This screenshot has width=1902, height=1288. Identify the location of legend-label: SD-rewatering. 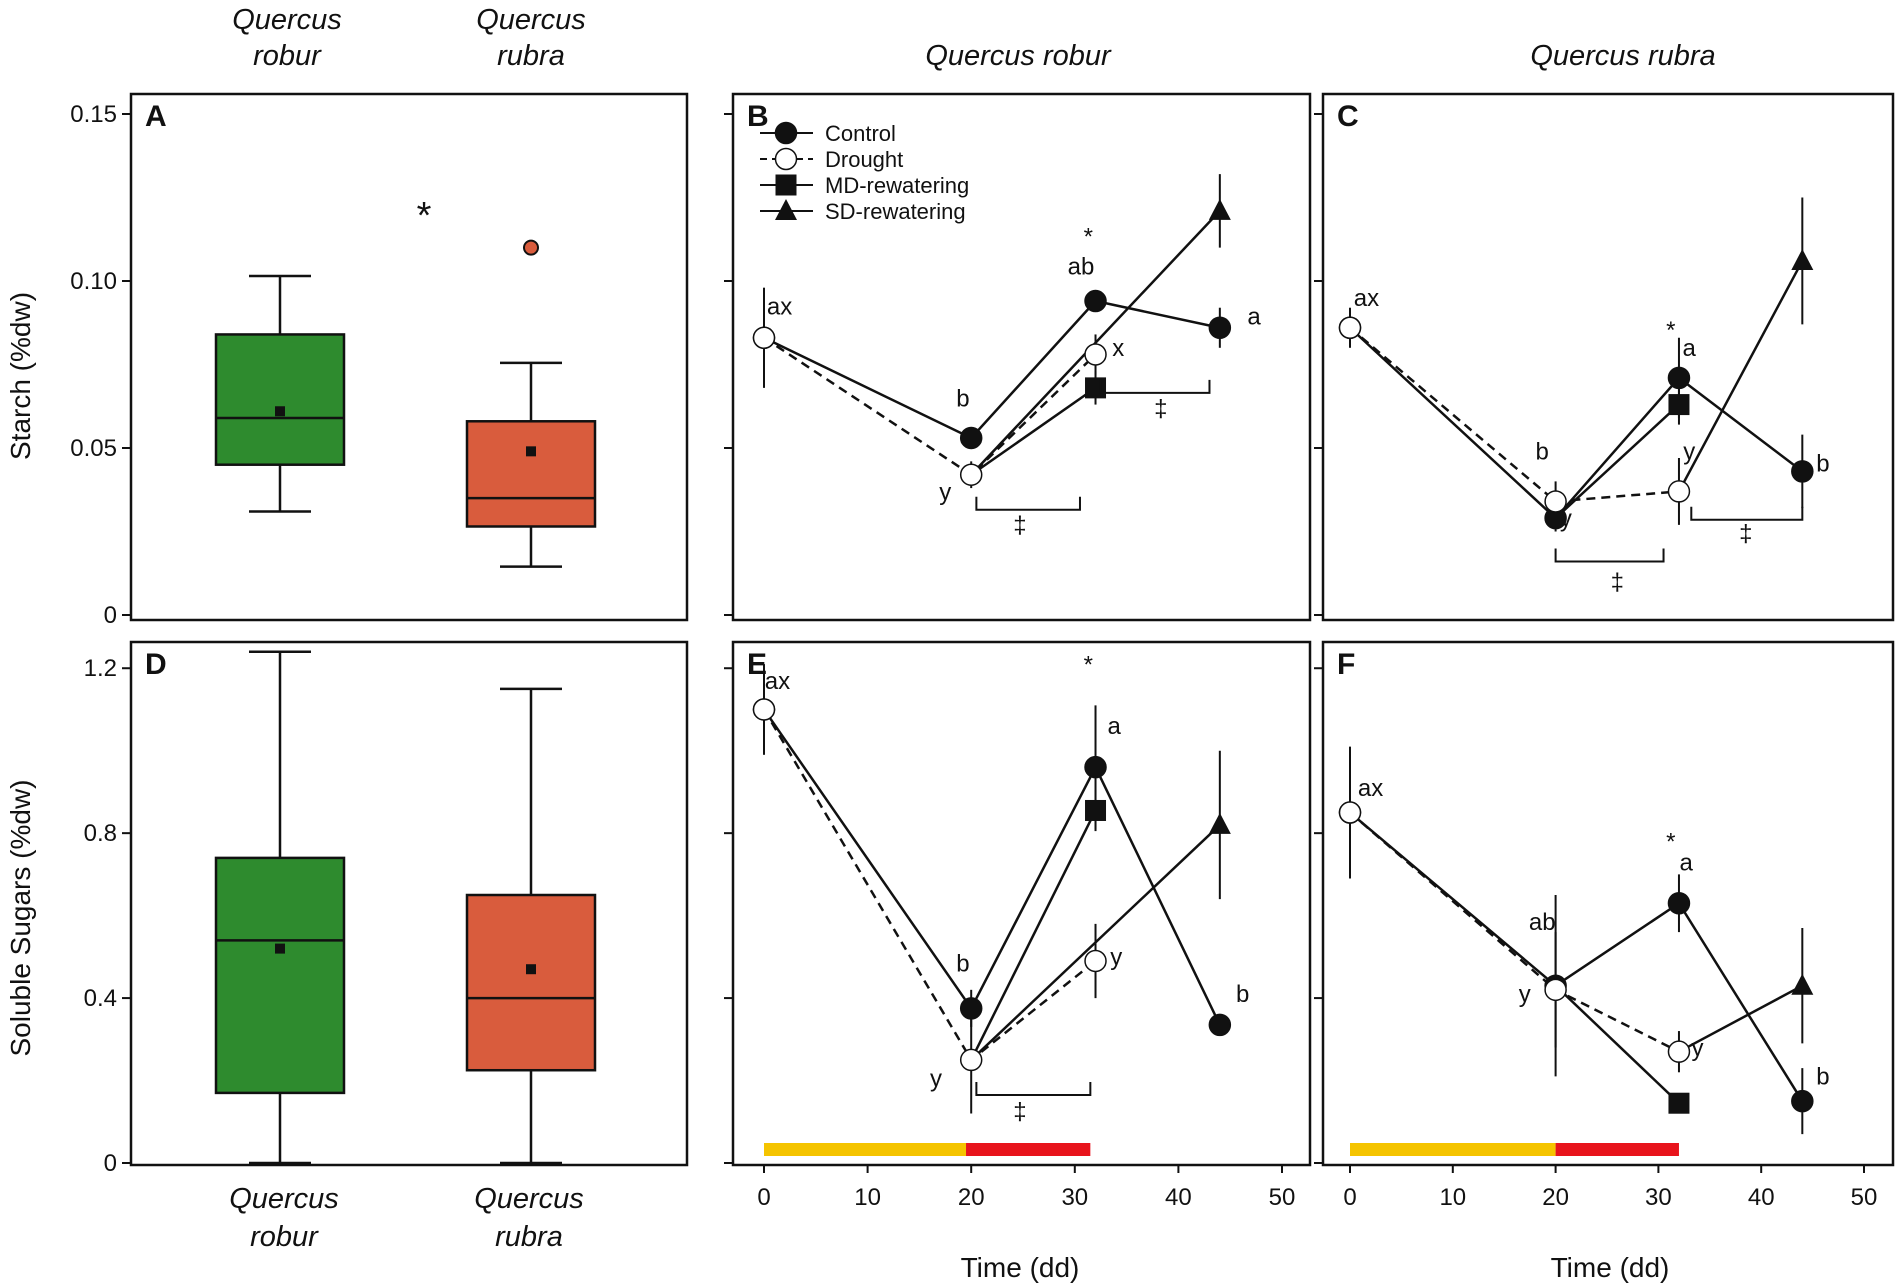
(895, 211).